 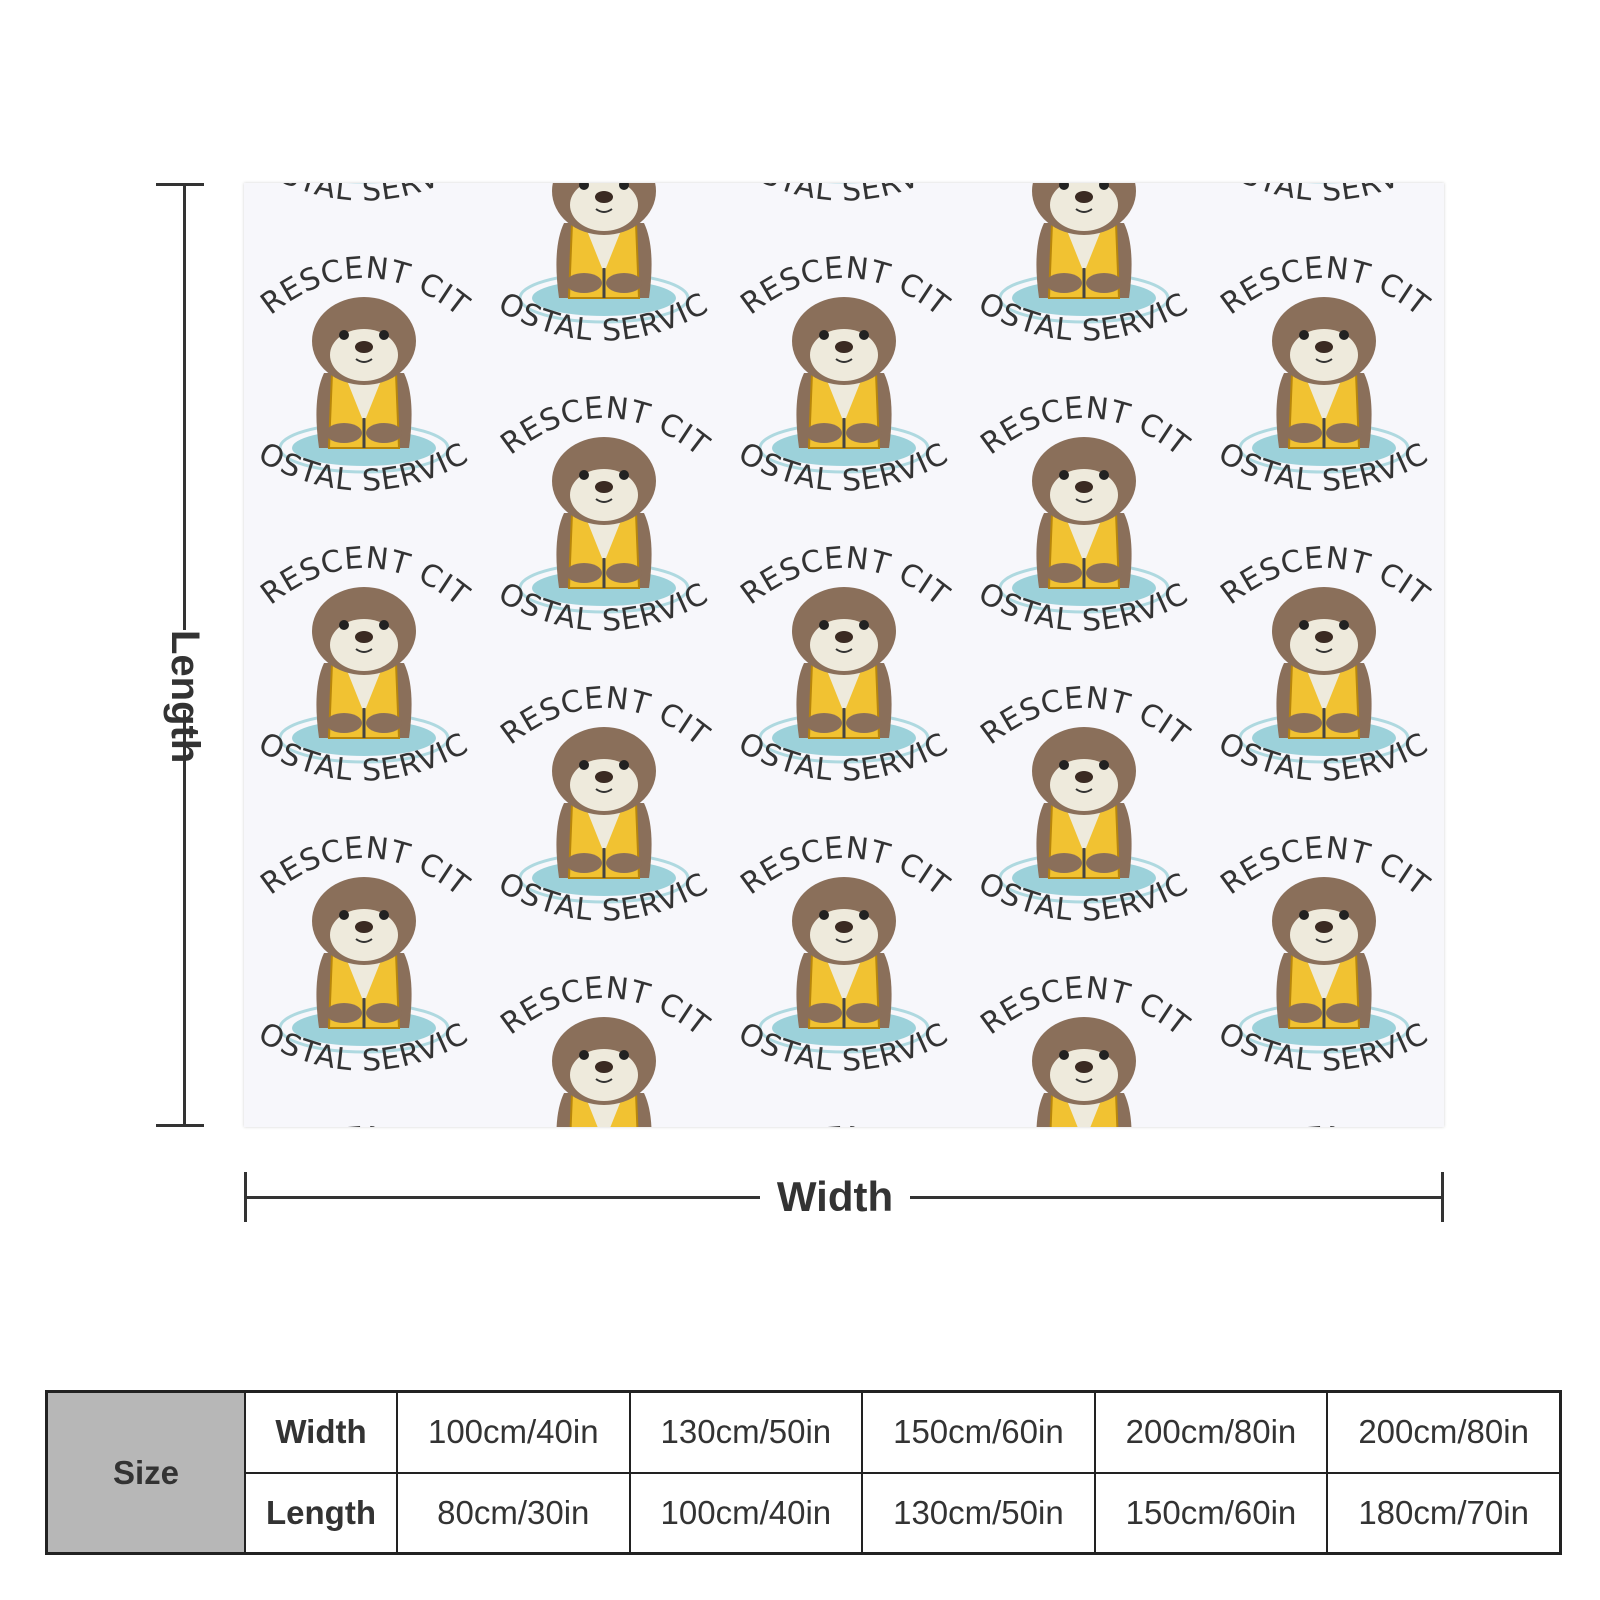 What do you see at coordinates (835, 1197) in the screenshot?
I see `width-label: Width` at bounding box center [835, 1197].